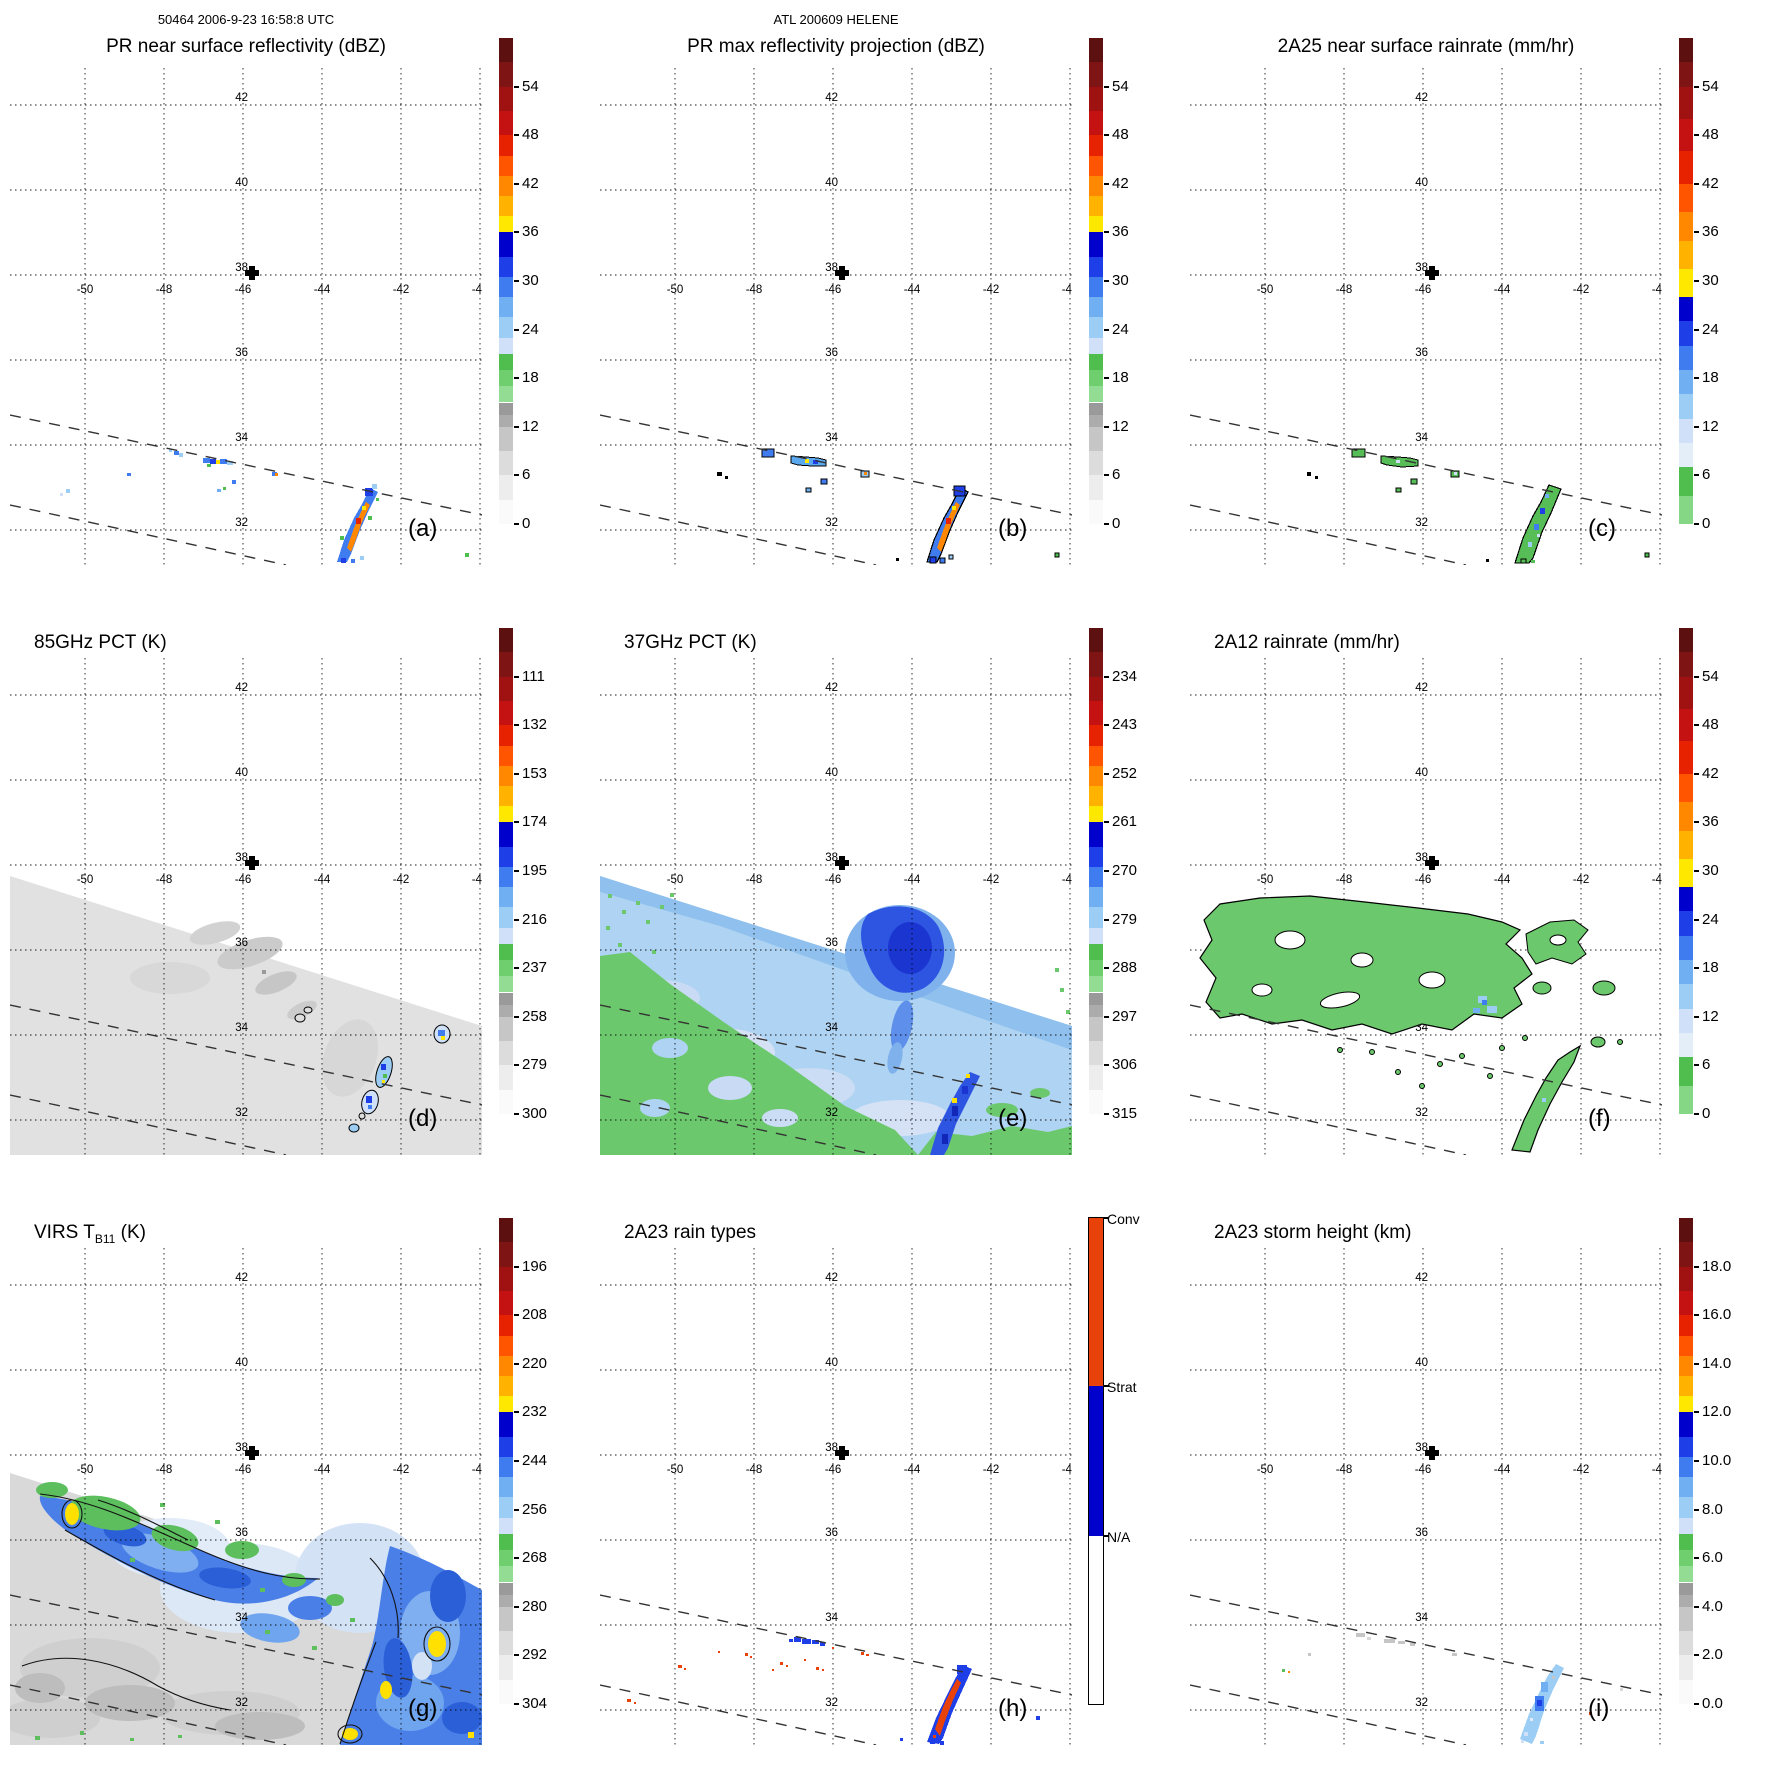 The width and height of the screenshot is (1771, 1771). Describe the element at coordinates (836, 906) in the screenshot. I see `panel-e-map: -50 -48 -46 -44 -42 -40 42 40 38 36 34 32 (e)` at that location.